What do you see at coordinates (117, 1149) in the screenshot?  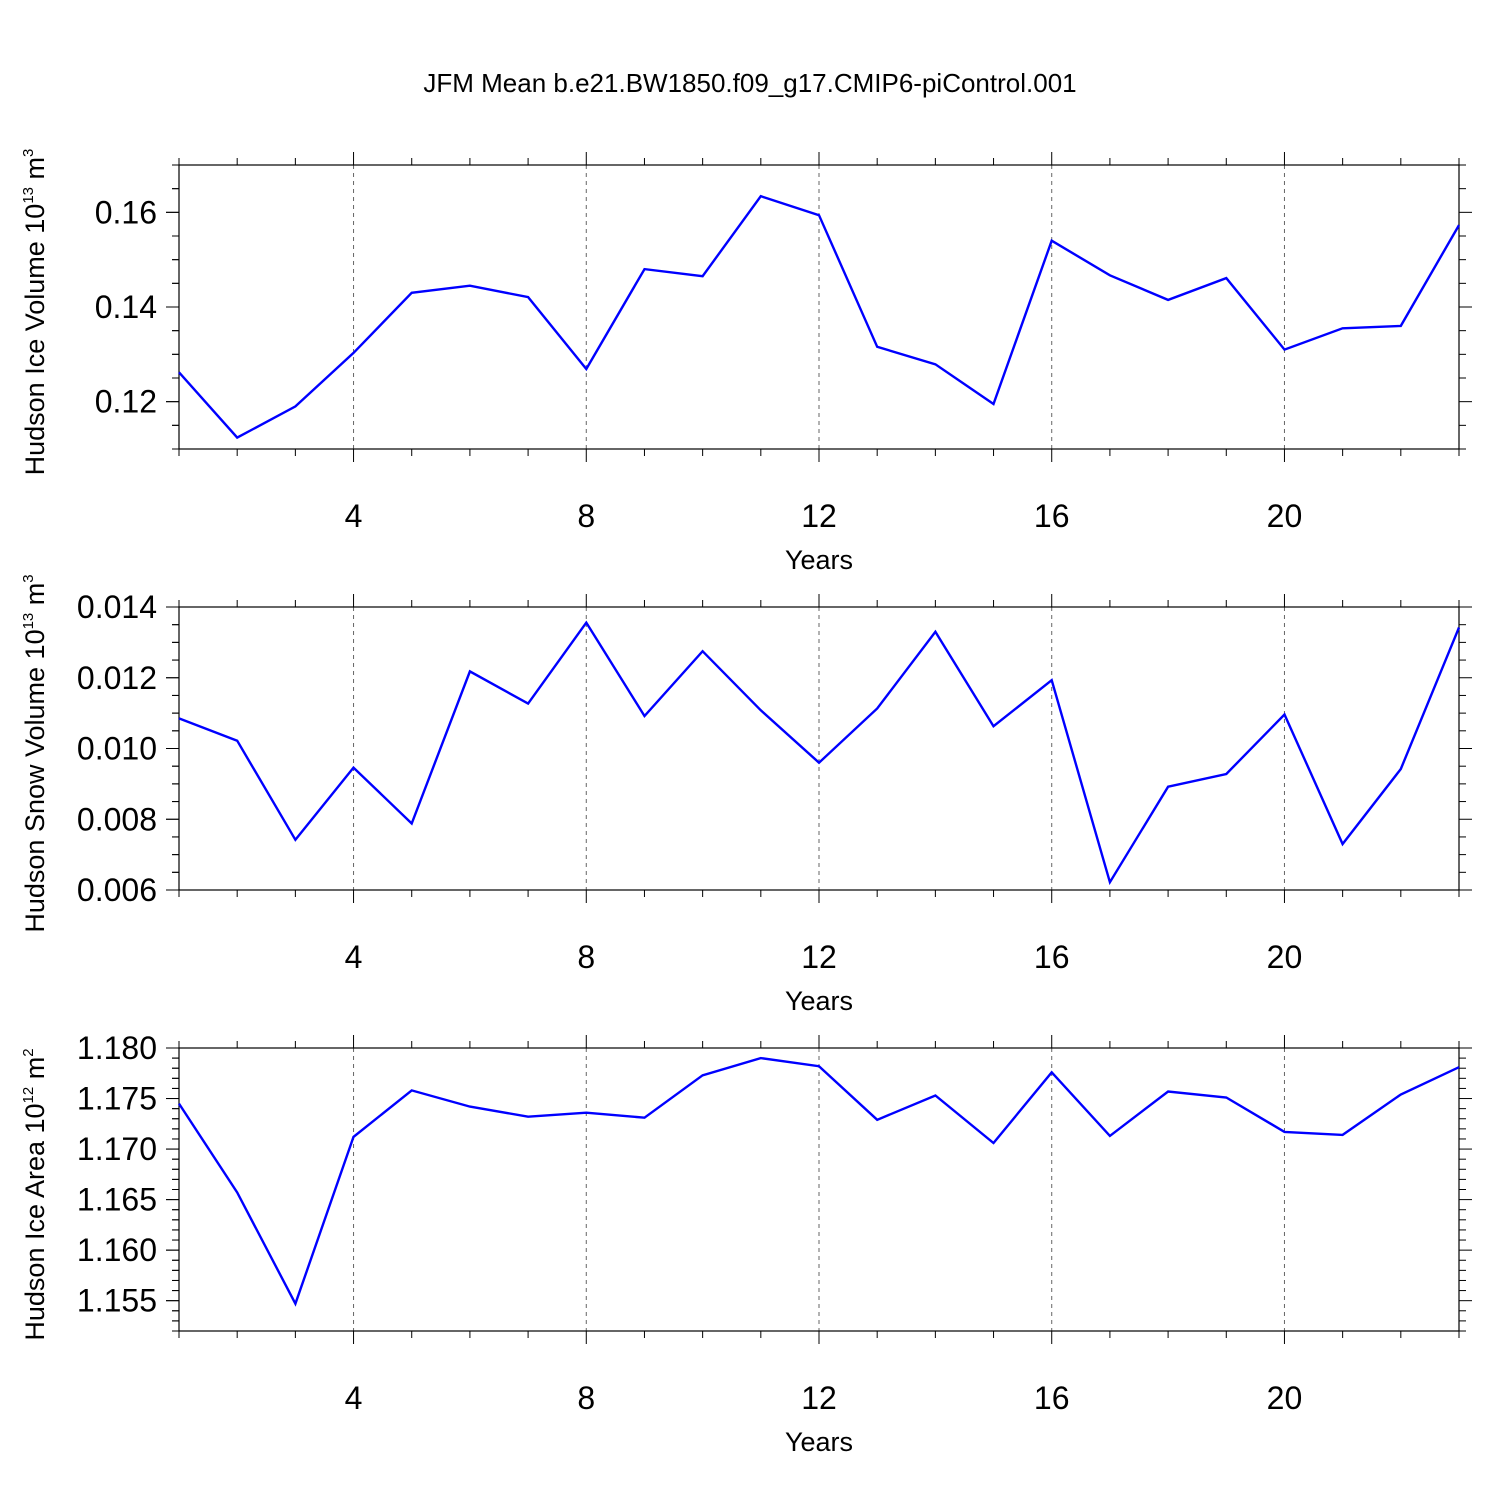 I see `y-tick-label: 1.170` at bounding box center [117, 1149].